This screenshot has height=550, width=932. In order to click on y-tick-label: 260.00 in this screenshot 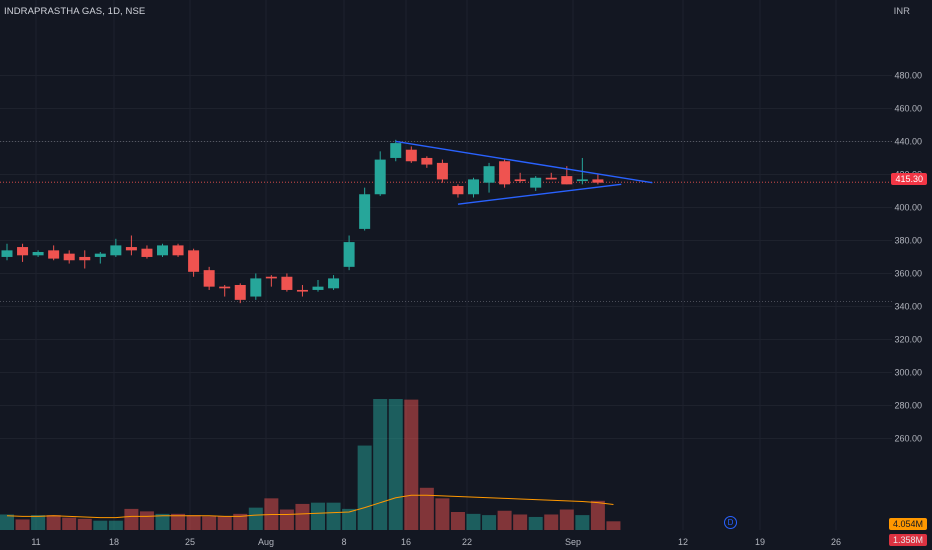, I will do `click(908, 438)`.